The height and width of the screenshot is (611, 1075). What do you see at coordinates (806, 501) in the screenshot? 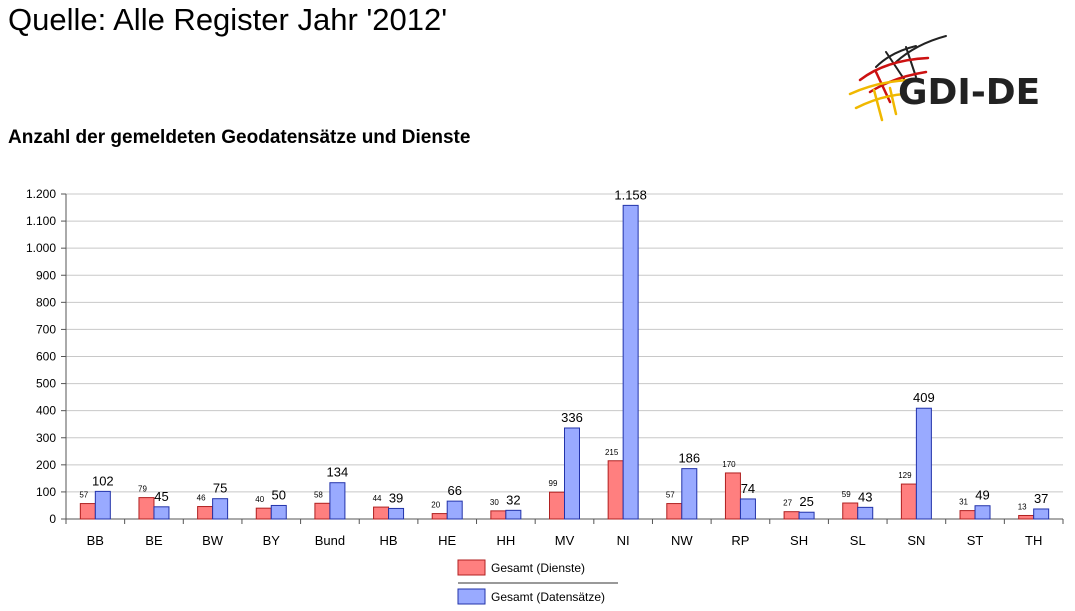
I see `data-label-datensaetze: 25` at bounding box center [806, 501].